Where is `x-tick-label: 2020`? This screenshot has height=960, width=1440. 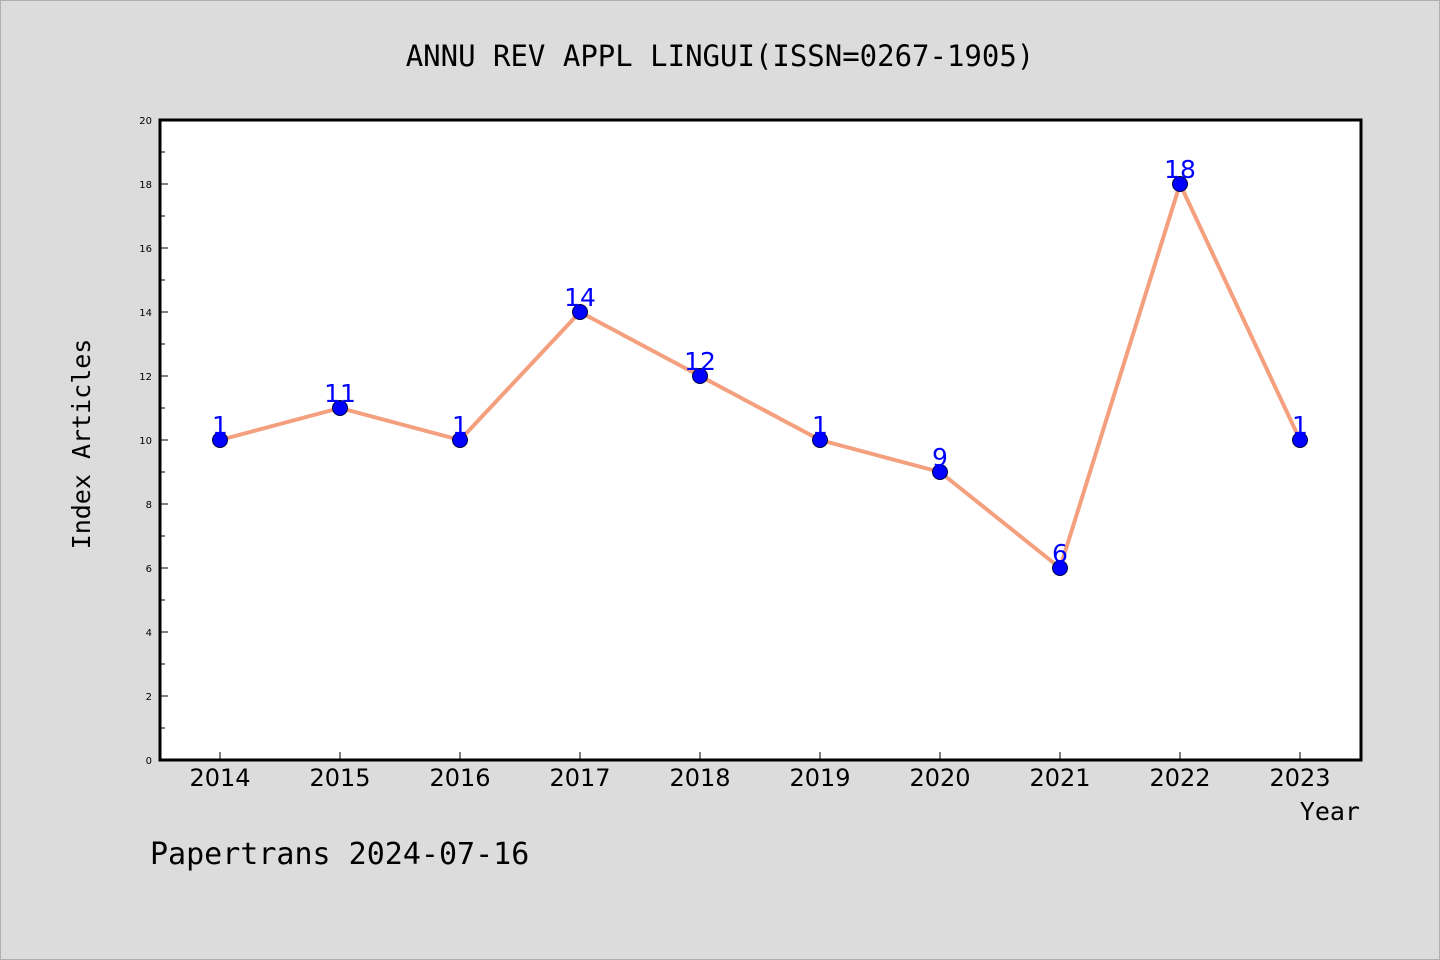 x-tick-label: 2020 is located at coordinates (939, 778).